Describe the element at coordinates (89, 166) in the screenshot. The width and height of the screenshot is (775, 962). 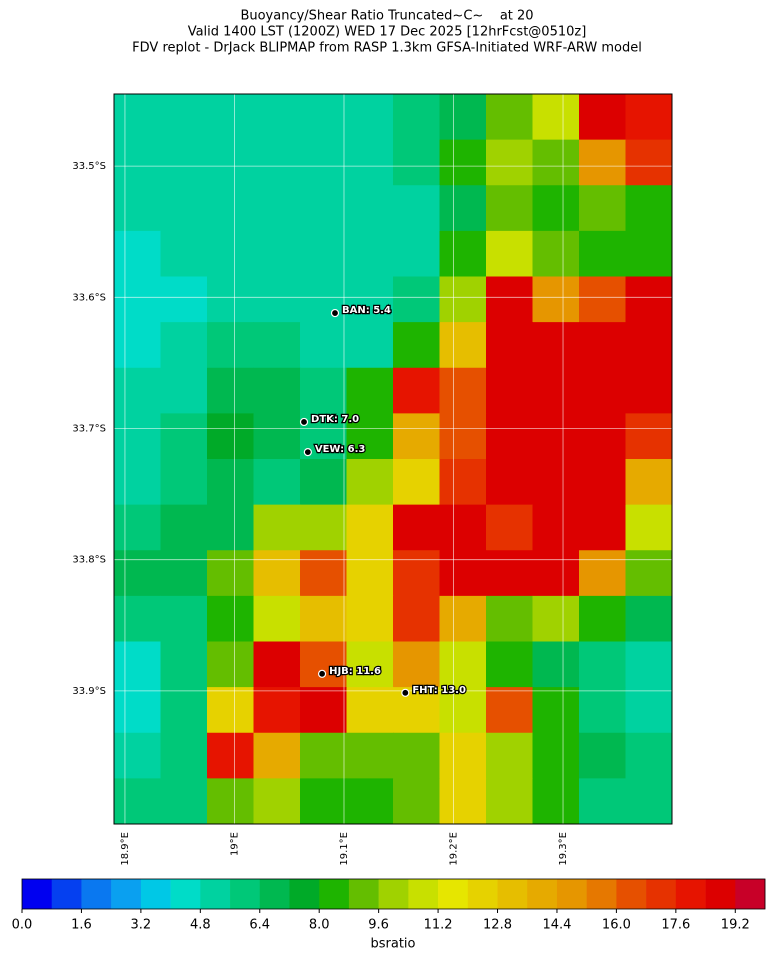
I see `y-tick-label: 33.5°S` at that location.